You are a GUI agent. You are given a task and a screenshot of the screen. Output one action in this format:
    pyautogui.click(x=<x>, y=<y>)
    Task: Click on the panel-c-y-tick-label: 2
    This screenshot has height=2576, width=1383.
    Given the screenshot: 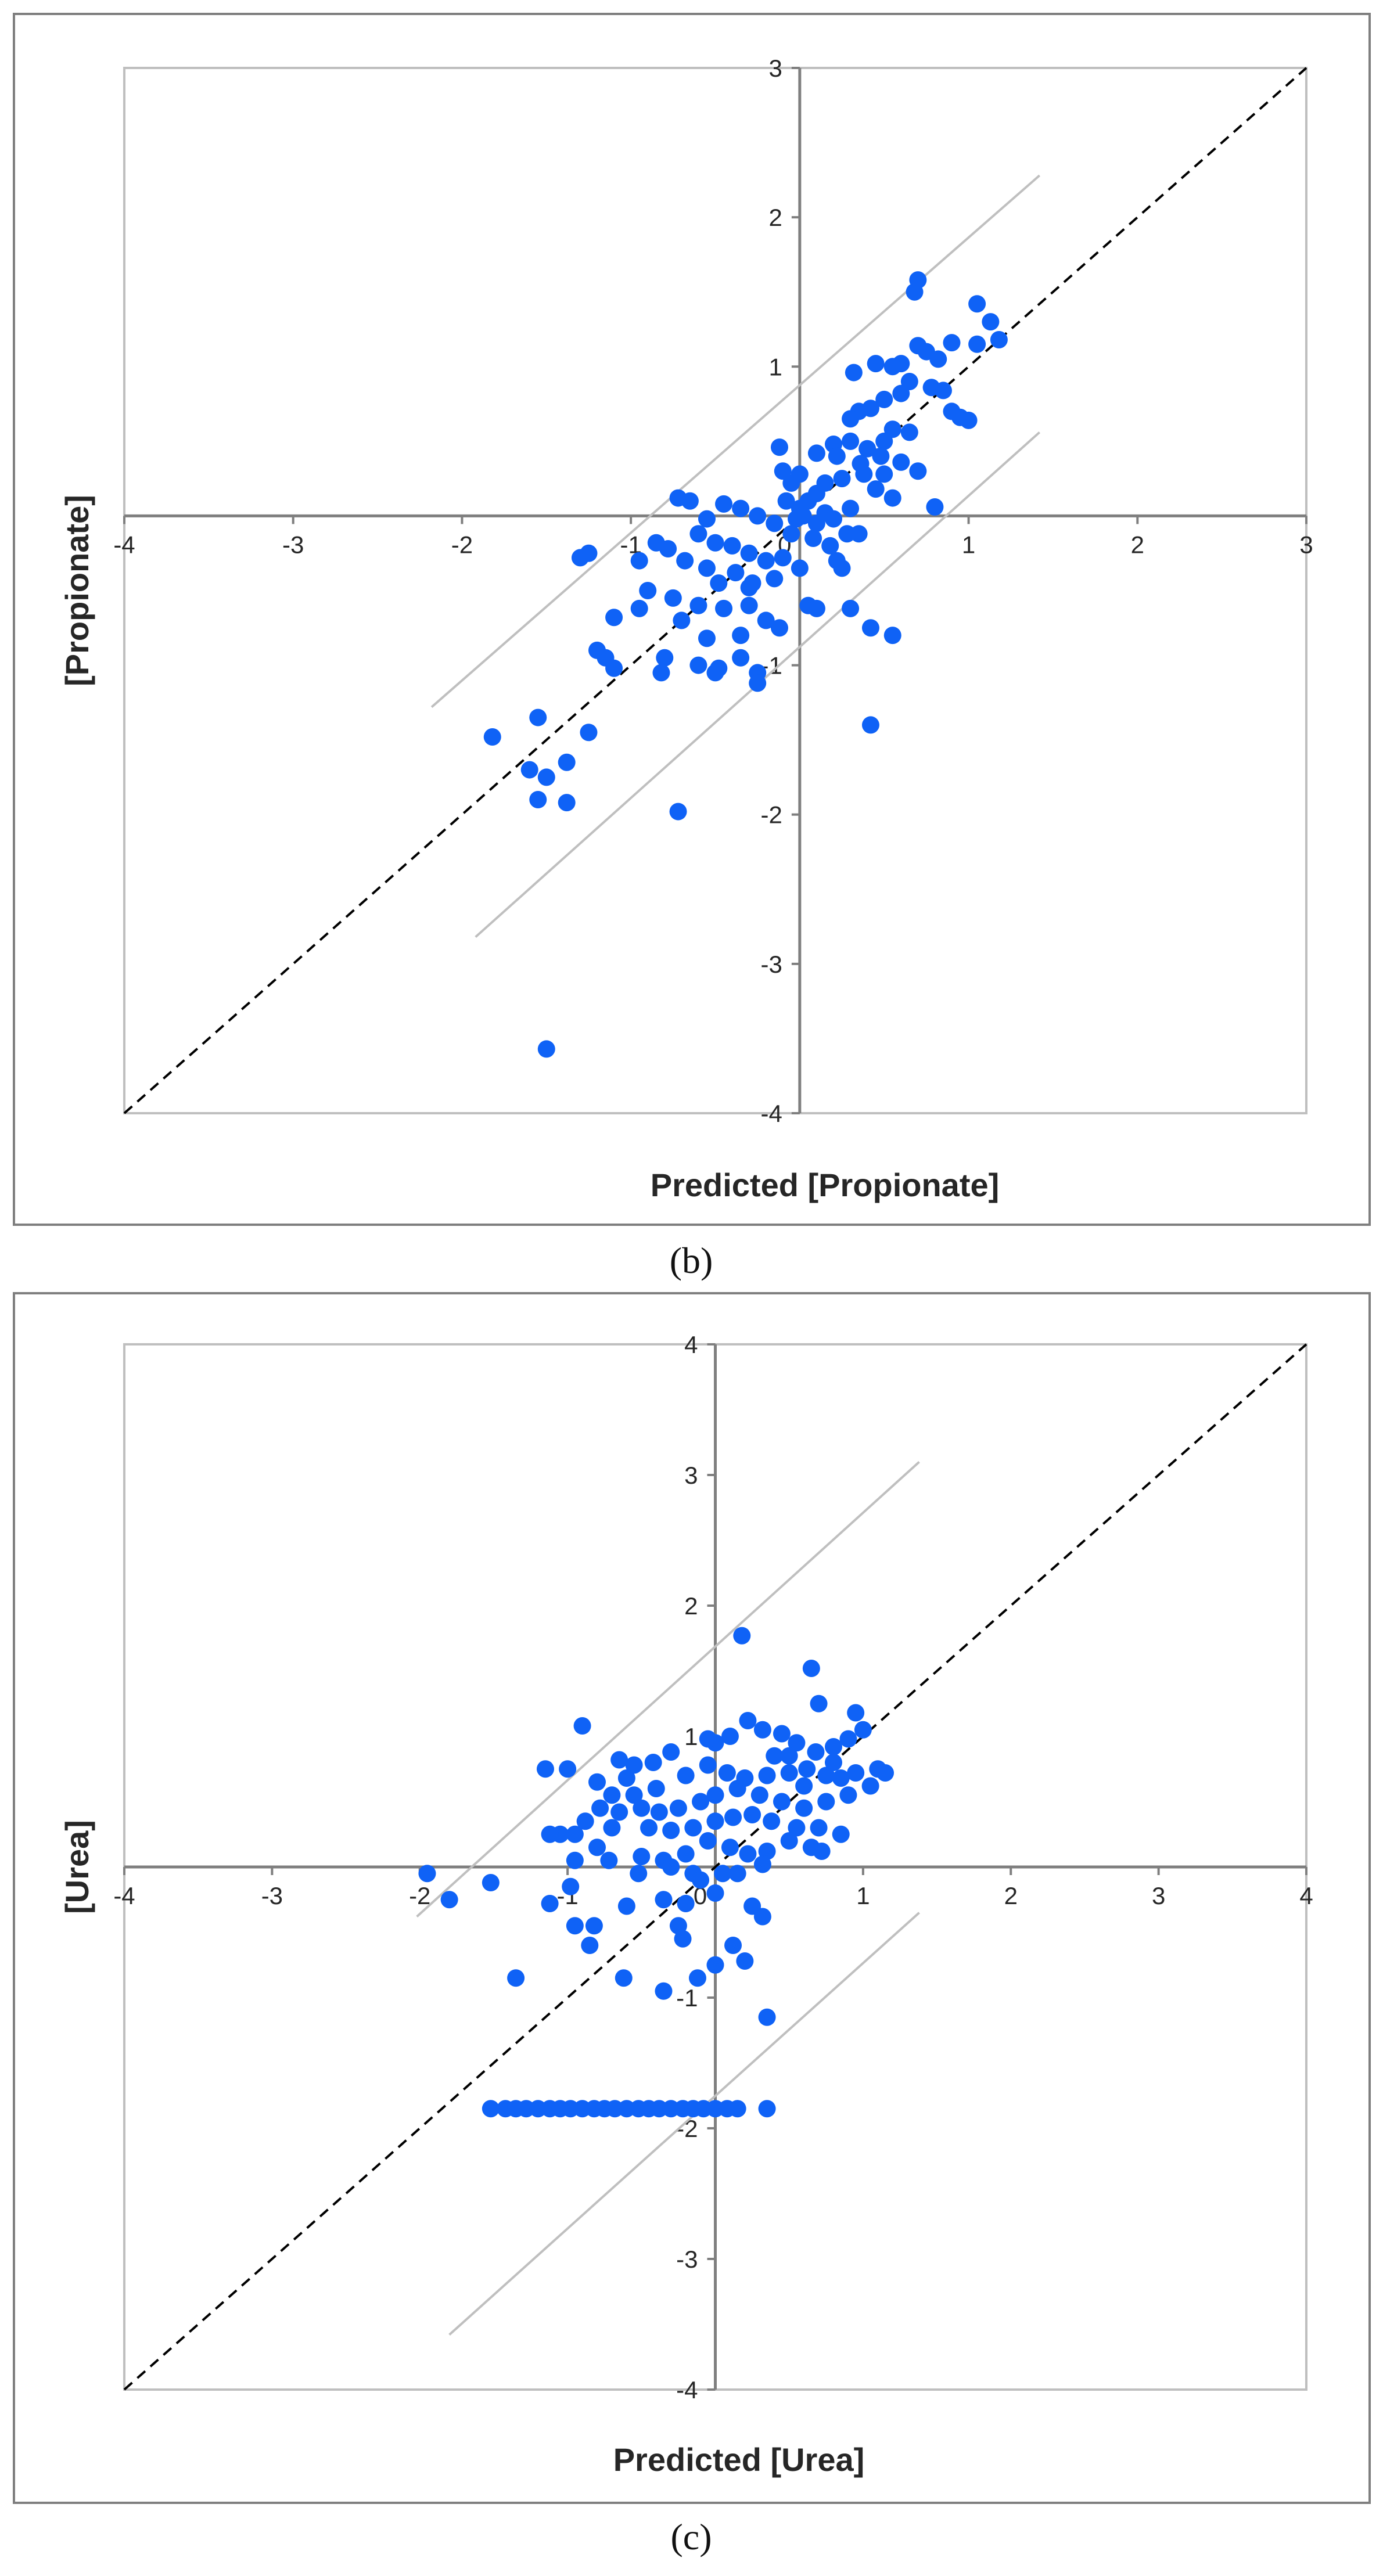 What is the action you would take?
    pyautogui.click(x=691, y=1606)
    